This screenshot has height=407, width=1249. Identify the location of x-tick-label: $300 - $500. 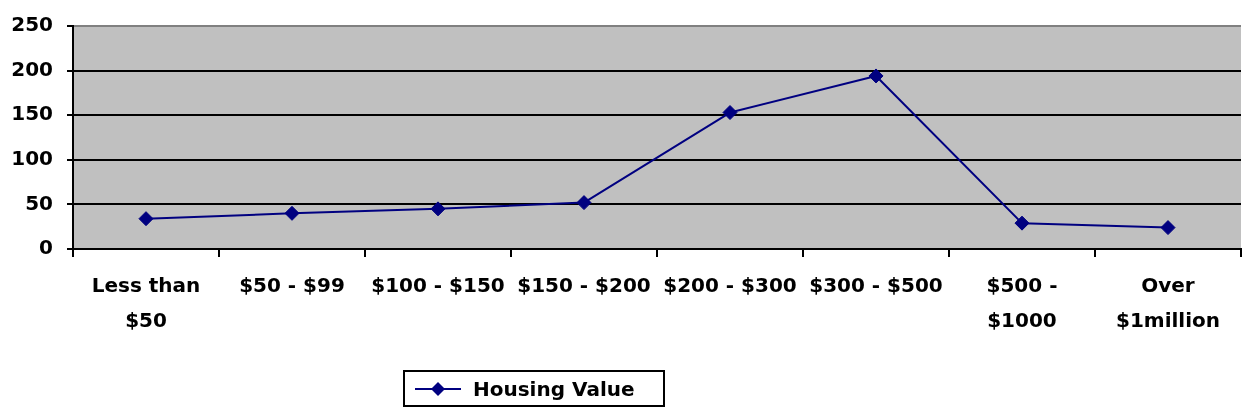
(876, 284).